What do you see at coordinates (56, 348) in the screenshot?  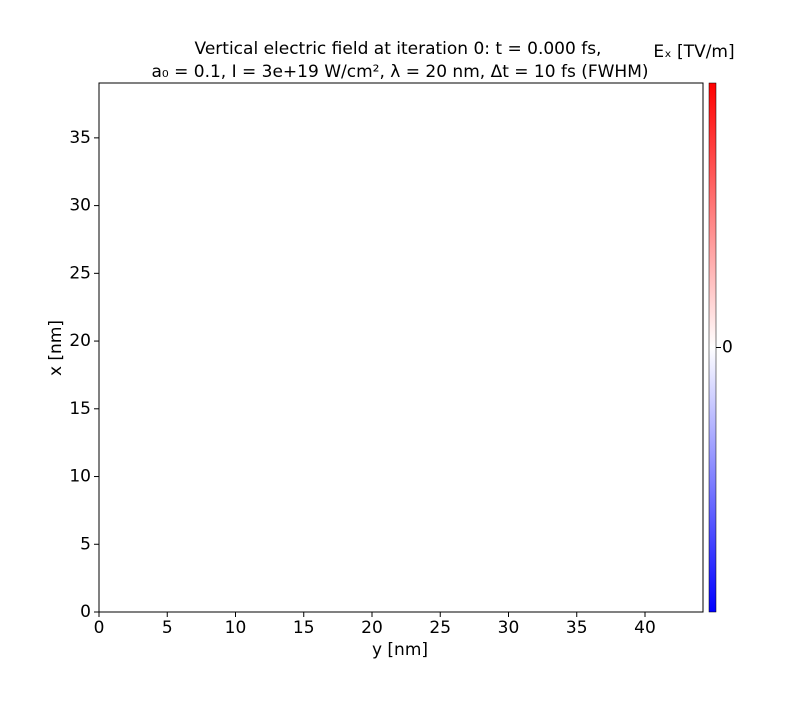 I see `y-axis-label: x [nm]` at bounding box center [56, 348].